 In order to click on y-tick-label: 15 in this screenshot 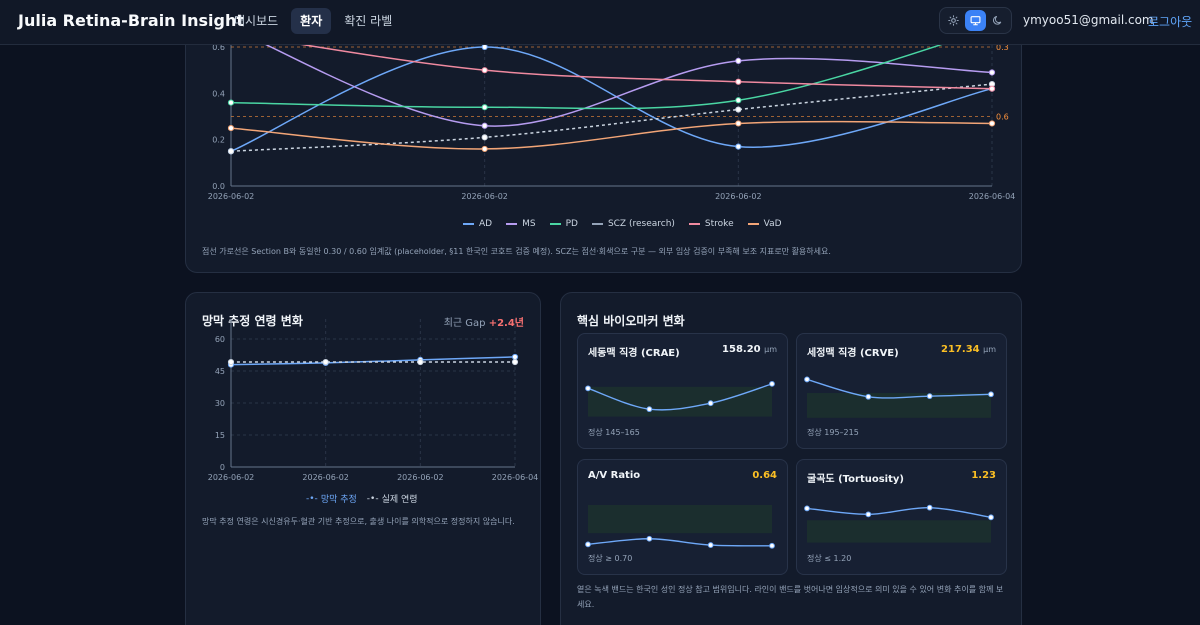, I will do `click(220, 435)`.